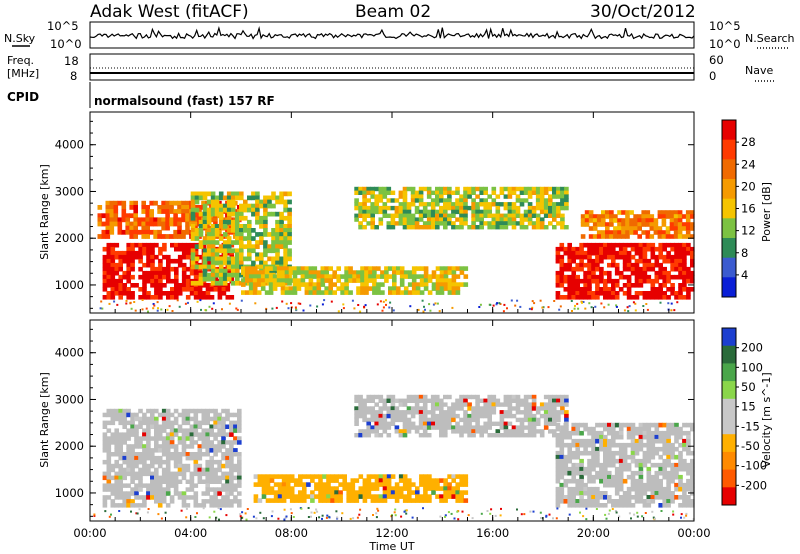 Image resolution: width=800 pixels, height=554 pixels. What do you see at coordinates (766, 212) in the screenshot?
I see `power-colorbar-label: Power [dB]` at bounding box center [766, 212].